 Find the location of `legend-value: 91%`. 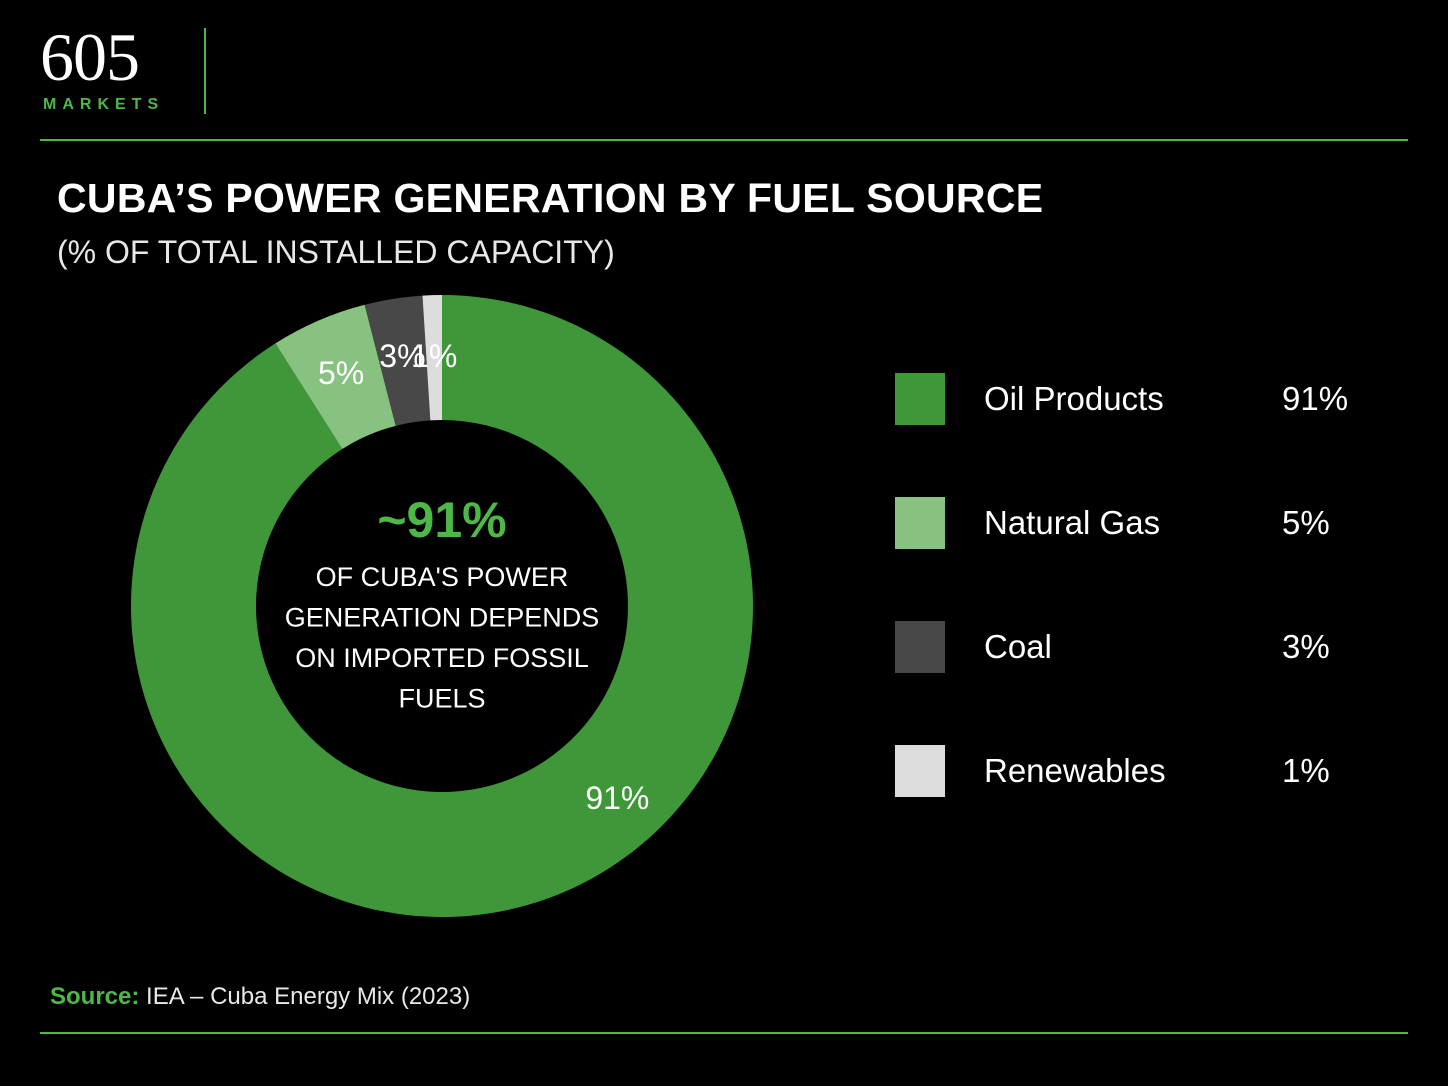

legend-value: 91% is located at coordinates (1315, 398).